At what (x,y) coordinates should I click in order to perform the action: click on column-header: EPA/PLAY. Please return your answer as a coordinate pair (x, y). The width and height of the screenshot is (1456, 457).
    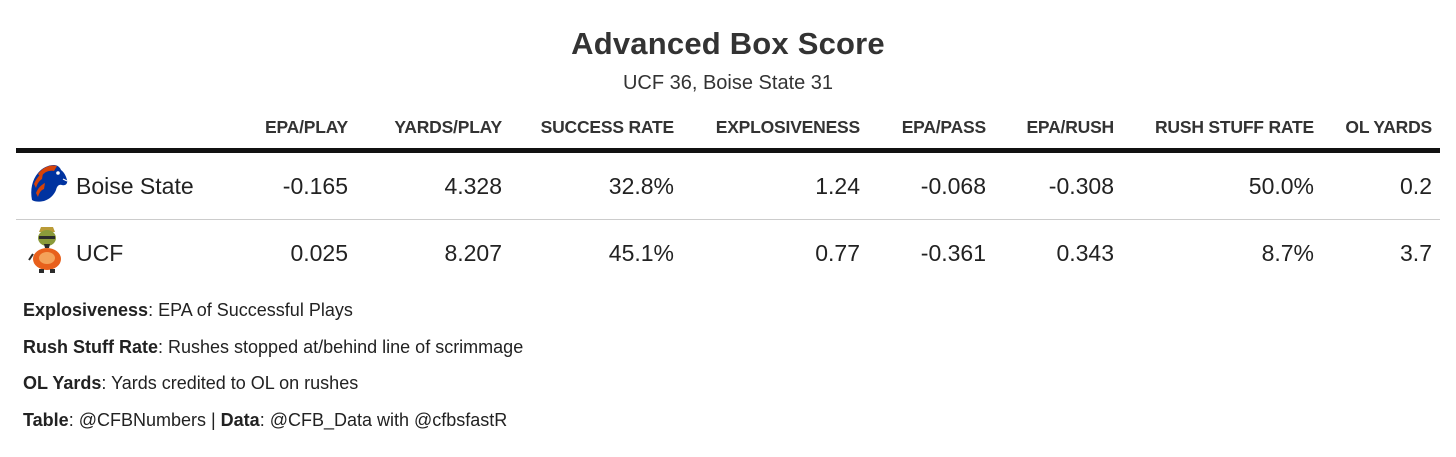
    Looking at the image, I should click on (286, 132).